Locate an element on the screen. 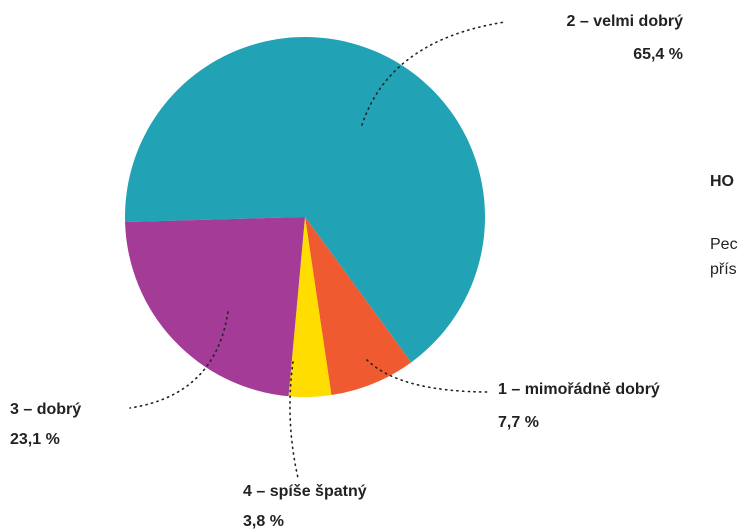 The height and width of the screenshot is (530, 742). slice-label: 2 – velmi dobrý is located at coordinates (625, 21).